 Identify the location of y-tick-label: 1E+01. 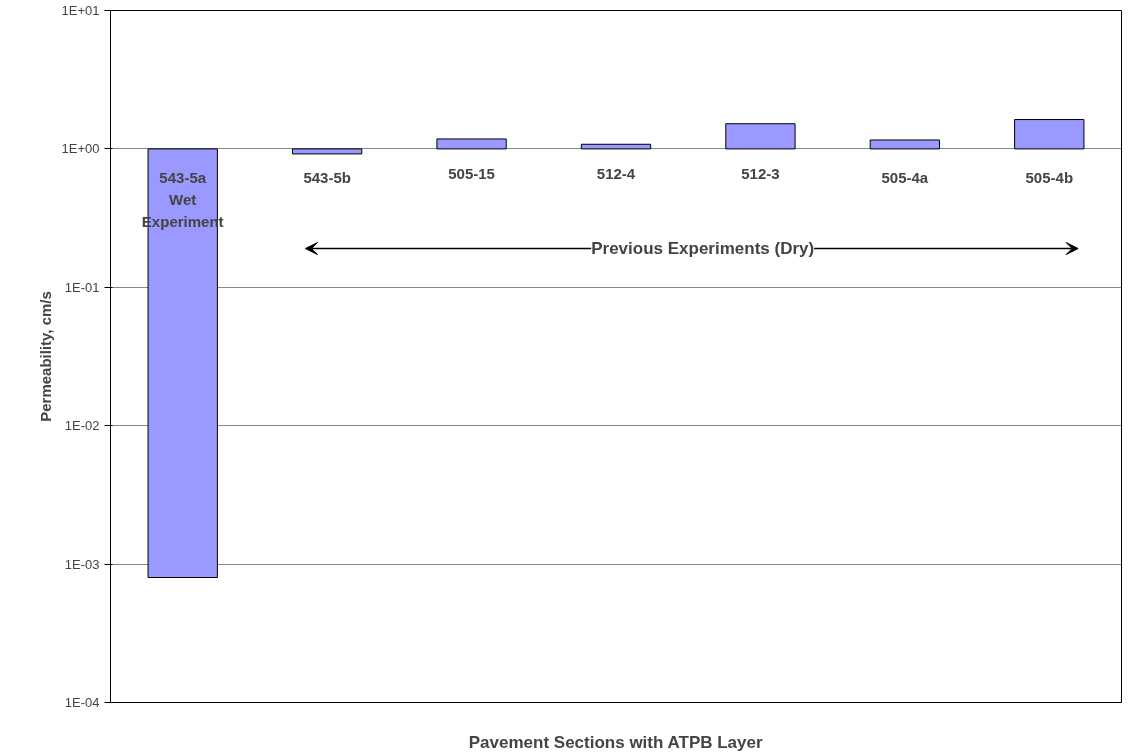
(80, 10).